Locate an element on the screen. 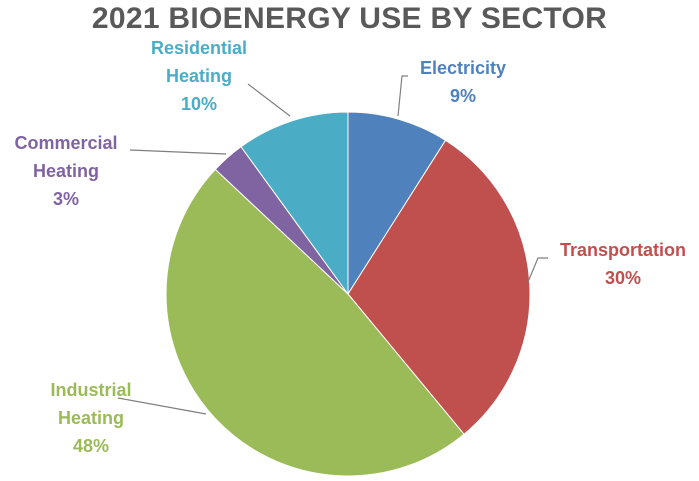 Image resolution: width=699 pixels, height=481 pixels. label-commercial-name-2: Heating is located at coordinates (65, 171).